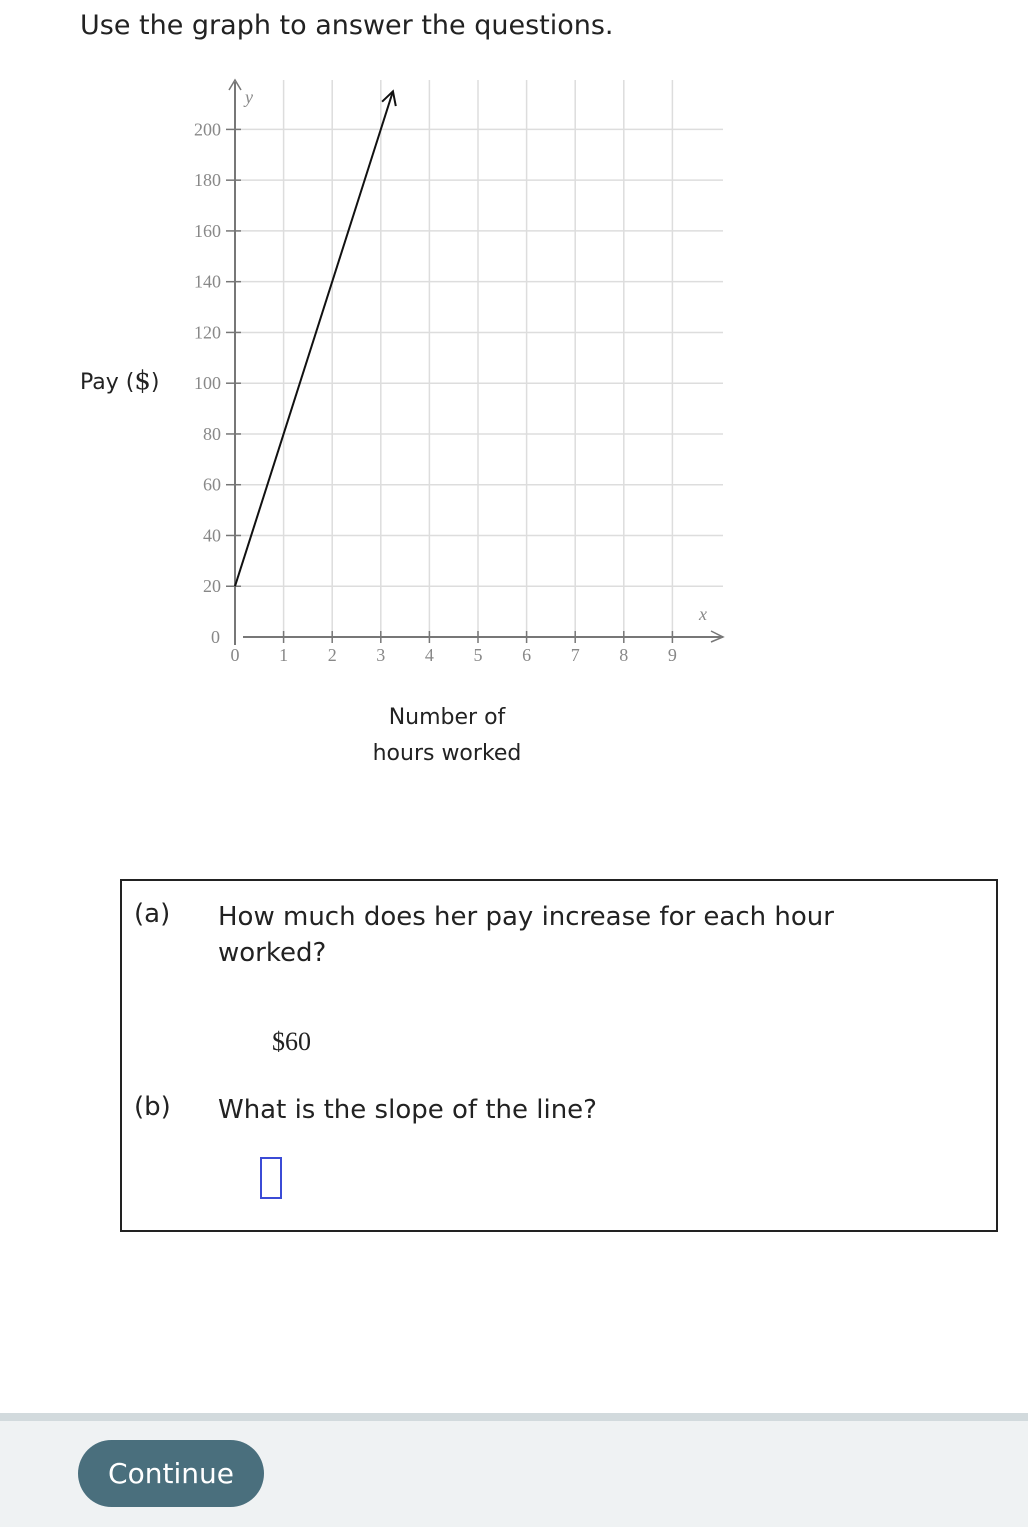  I want to click on y-tick-label: 120, so click(207, 332).